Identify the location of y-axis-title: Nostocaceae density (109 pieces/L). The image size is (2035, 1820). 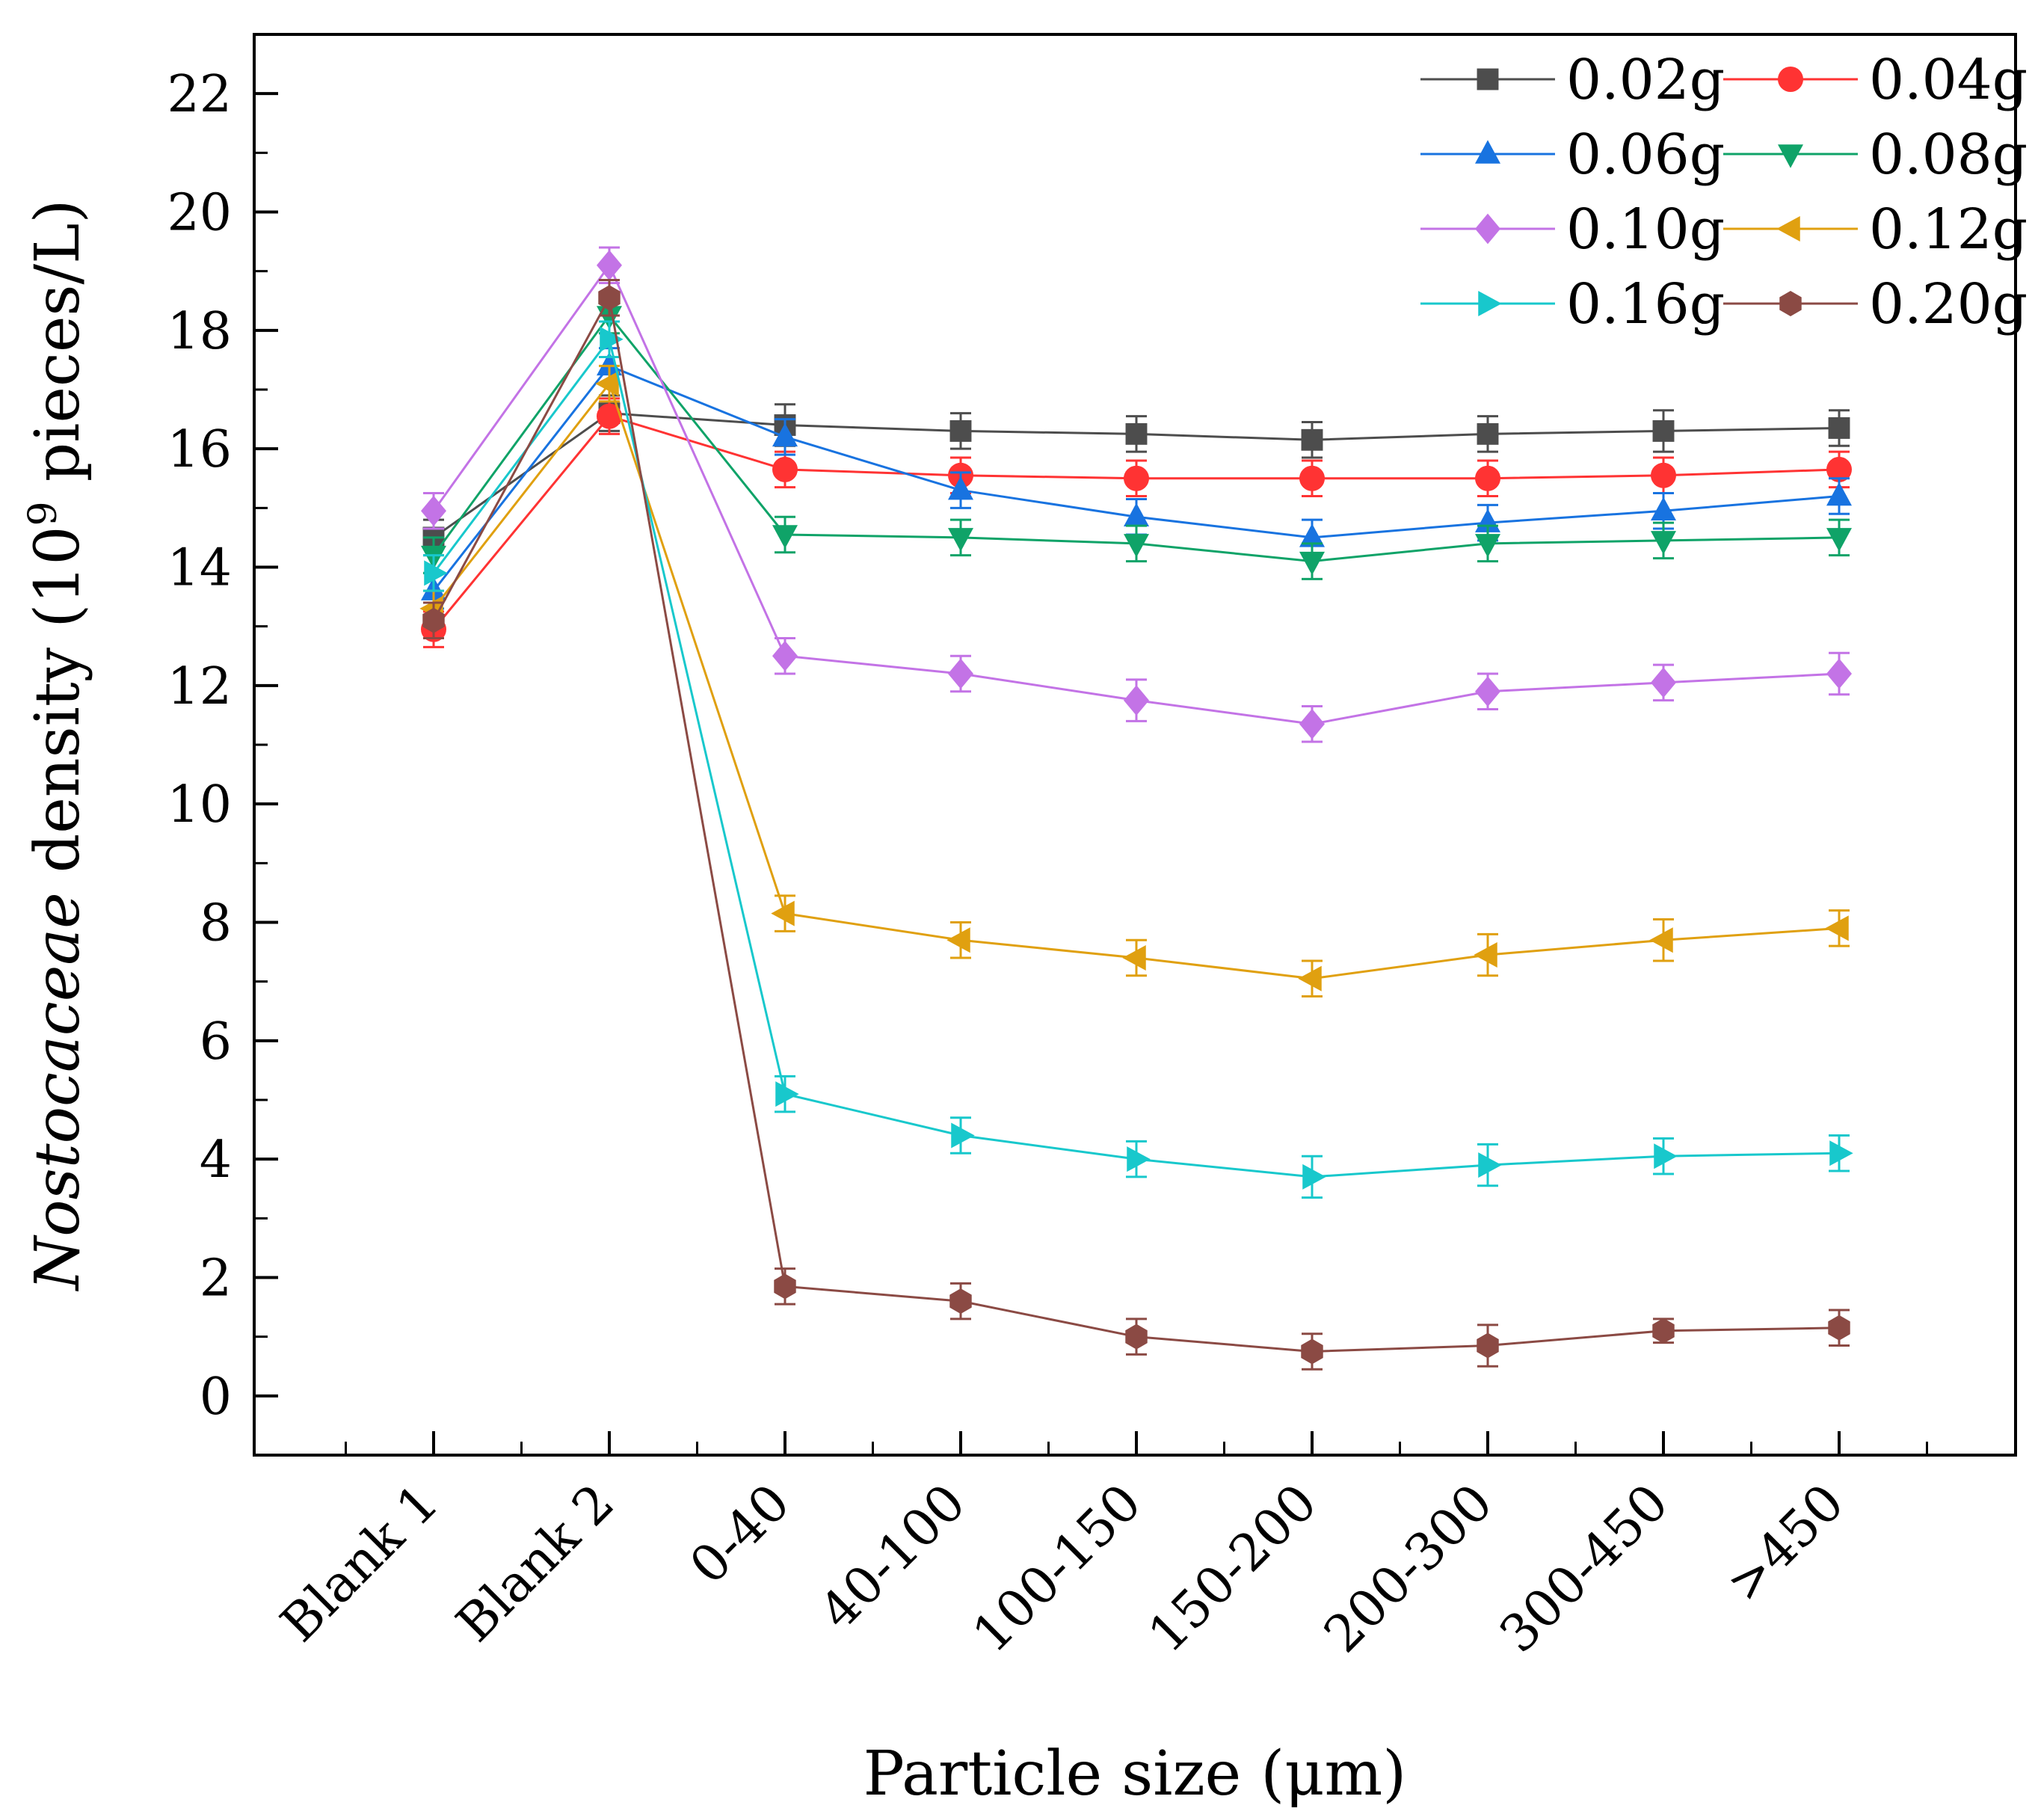
(57, 745).